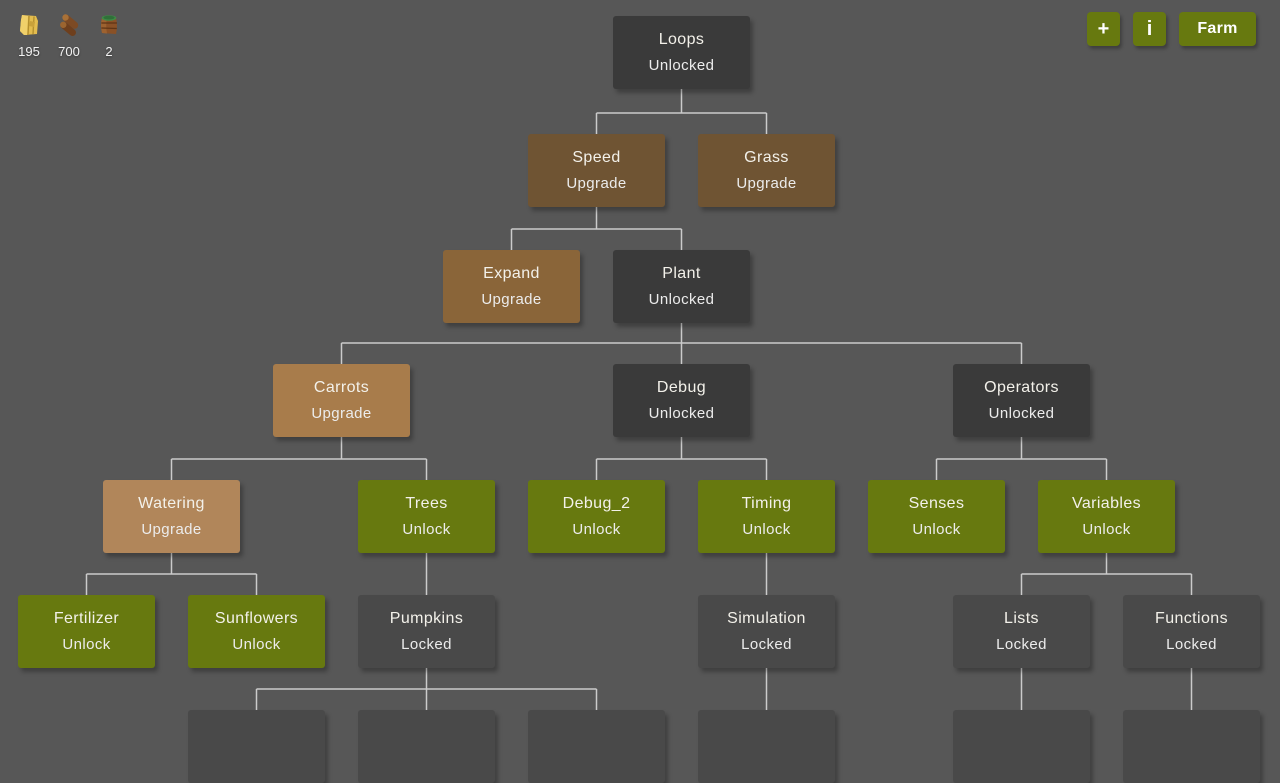 The image size is (1280, 783). What do you see at coordinates (426, 516) in the screenshot?
I see `tree-node-trees: Trees Unlock` at bounding box center [426, 516].